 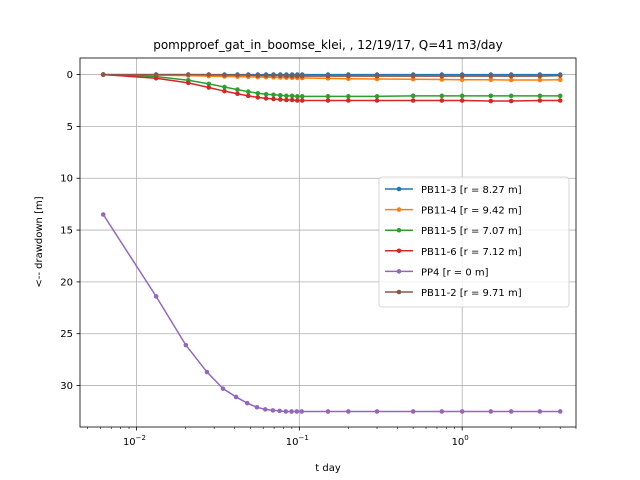 I want to click on legend-label: PB11-6 [r = 7.12 m], so click(x=471, y=252).